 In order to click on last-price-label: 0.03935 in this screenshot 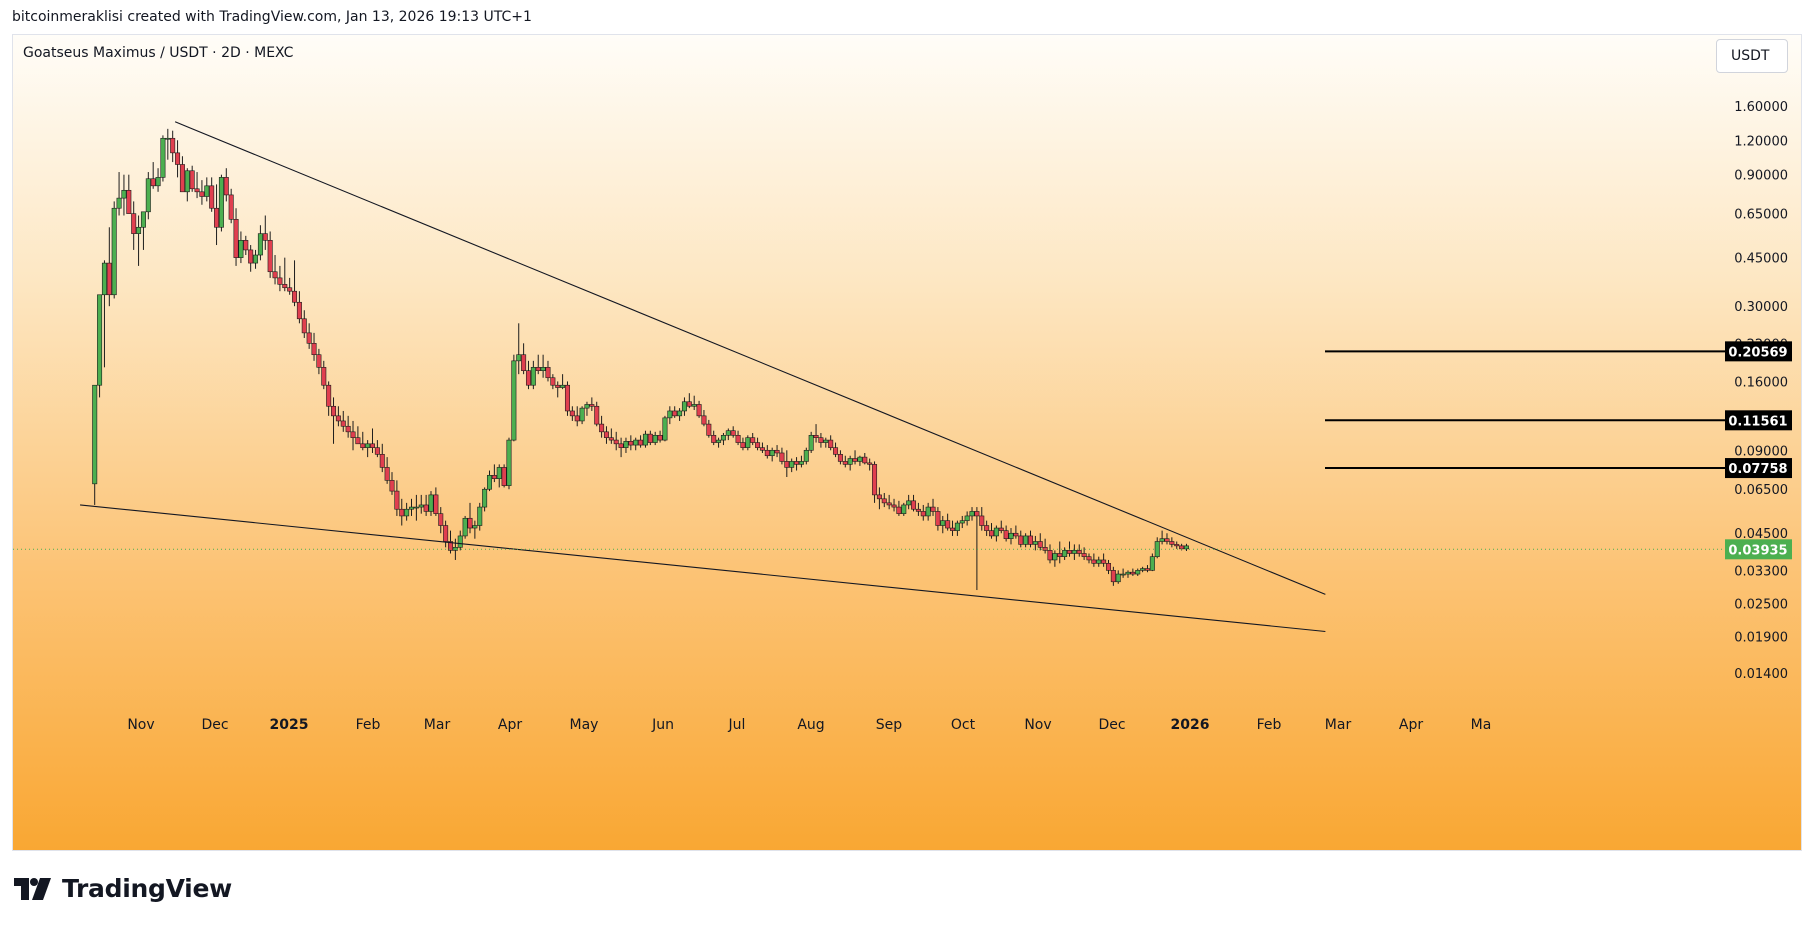, I will do `click(1757, 550)`.